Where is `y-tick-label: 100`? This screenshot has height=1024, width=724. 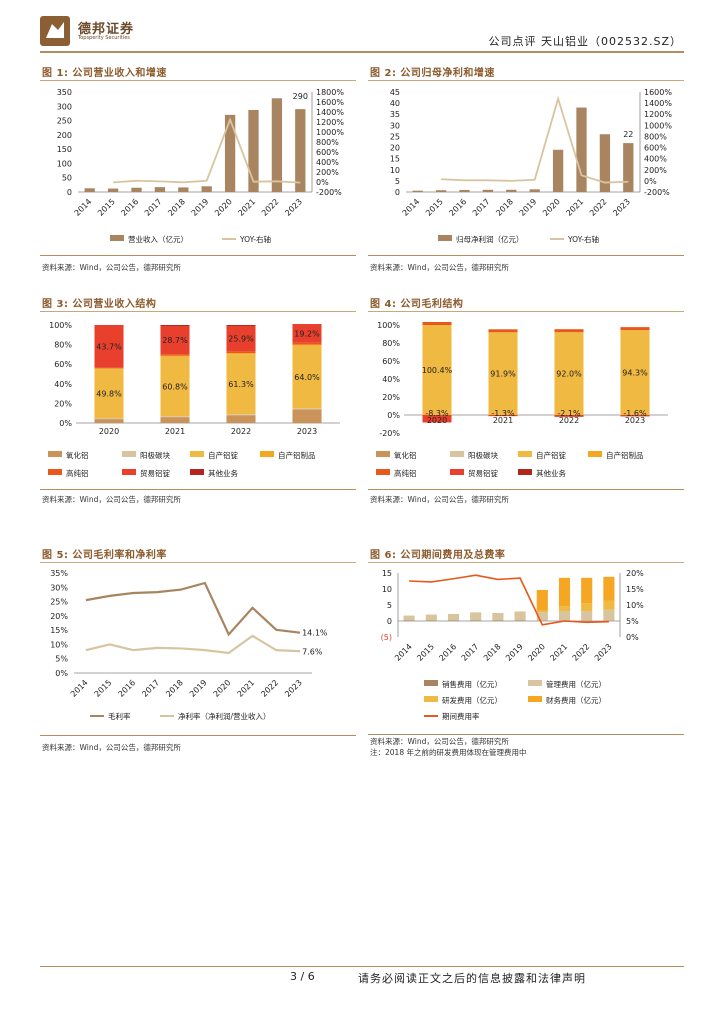 y-tick-label: 100 is located at coordinates (64, 163).